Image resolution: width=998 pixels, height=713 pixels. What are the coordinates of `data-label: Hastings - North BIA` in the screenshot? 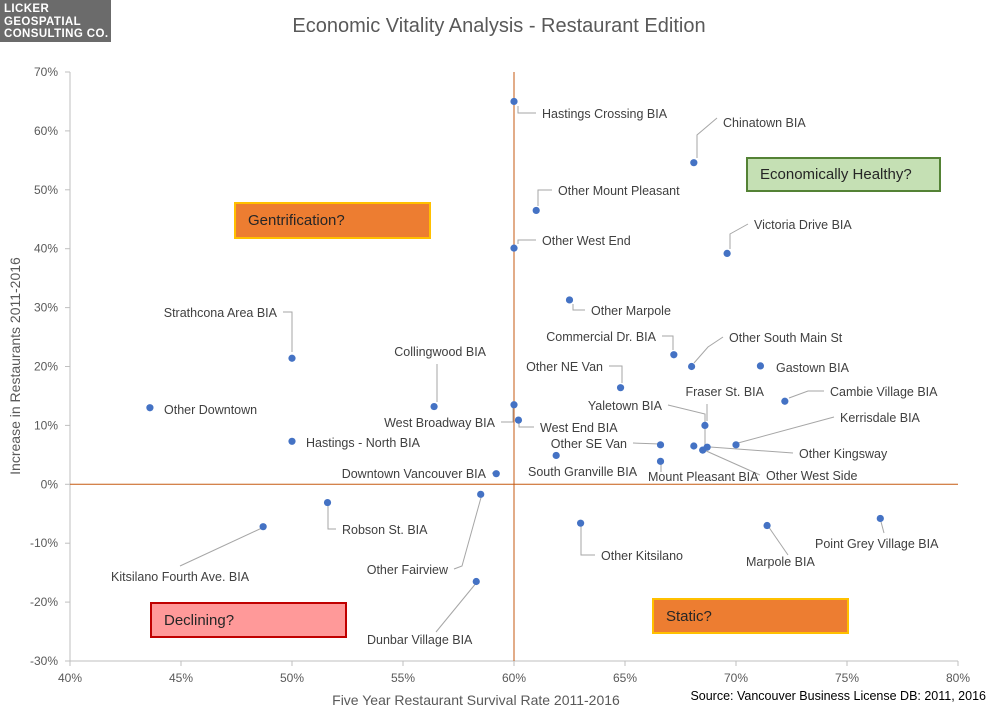 It's located at (363, 443).